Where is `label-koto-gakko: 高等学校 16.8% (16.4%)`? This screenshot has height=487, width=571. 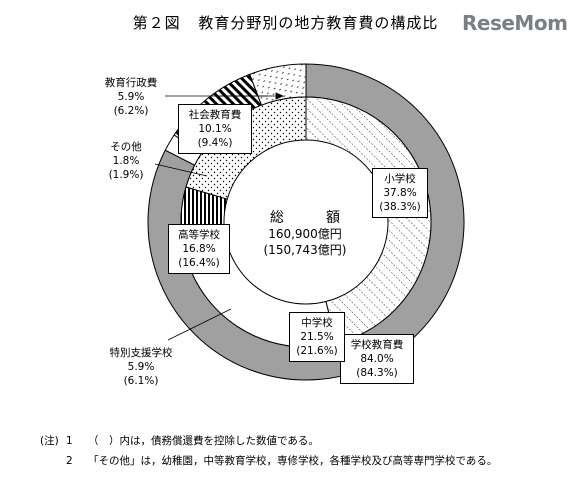
label-koto-gakko: 高等学校 16.8% (16.4%) is located at coordinates (199, 249).